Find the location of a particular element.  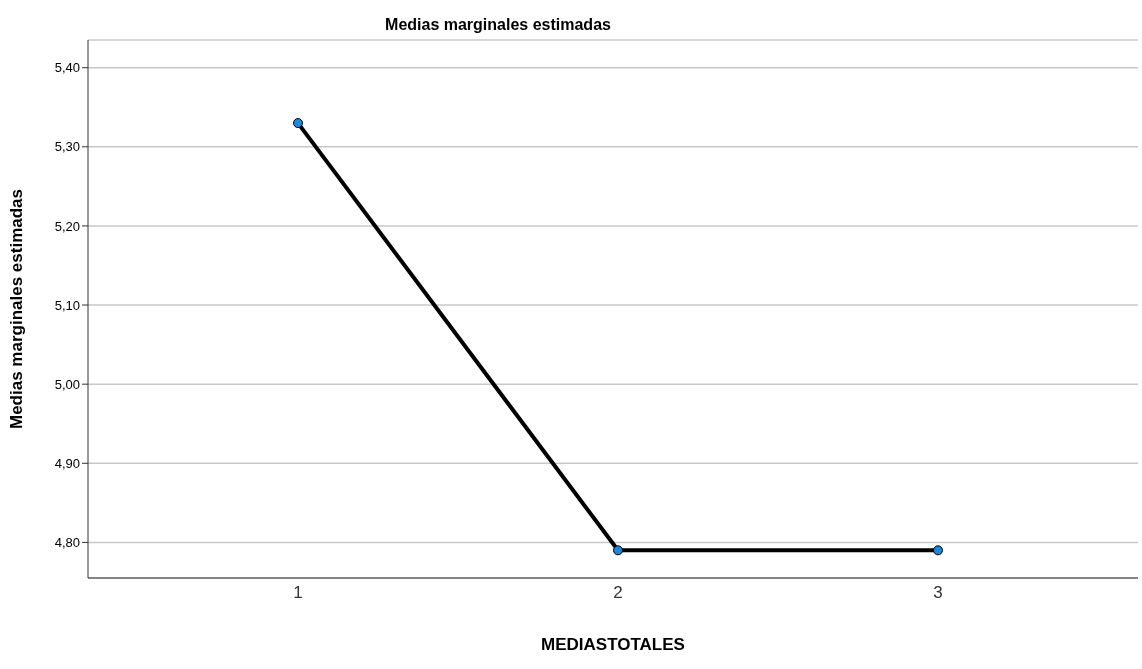

x-axis-title: MEDIASTOTALES is located at coordinates (613, 644).